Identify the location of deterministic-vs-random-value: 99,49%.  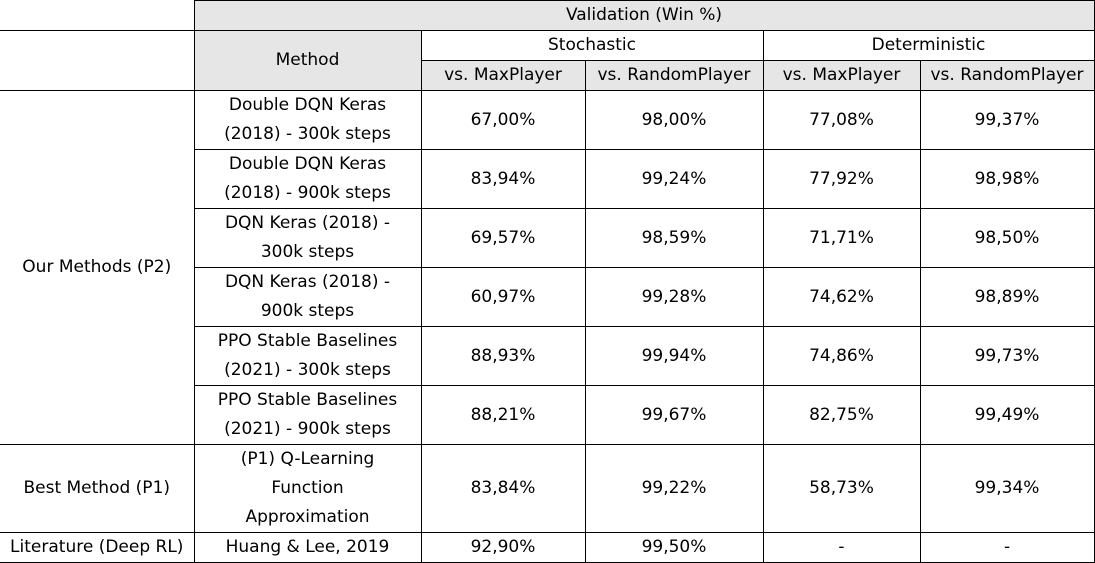
(1007, 415).